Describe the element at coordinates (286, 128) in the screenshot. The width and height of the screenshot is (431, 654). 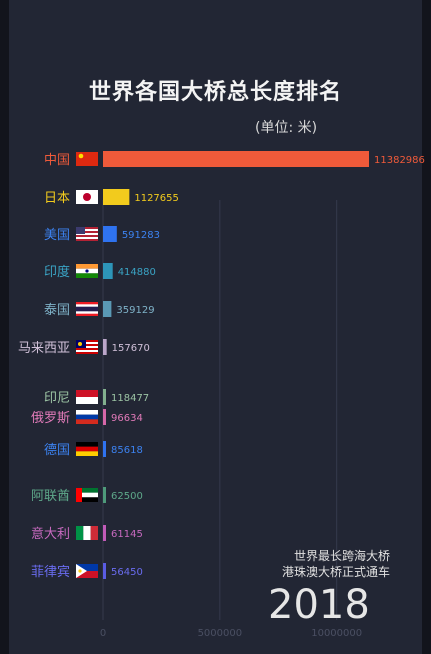
I see `unit-label: (单位: 米)` at that location.